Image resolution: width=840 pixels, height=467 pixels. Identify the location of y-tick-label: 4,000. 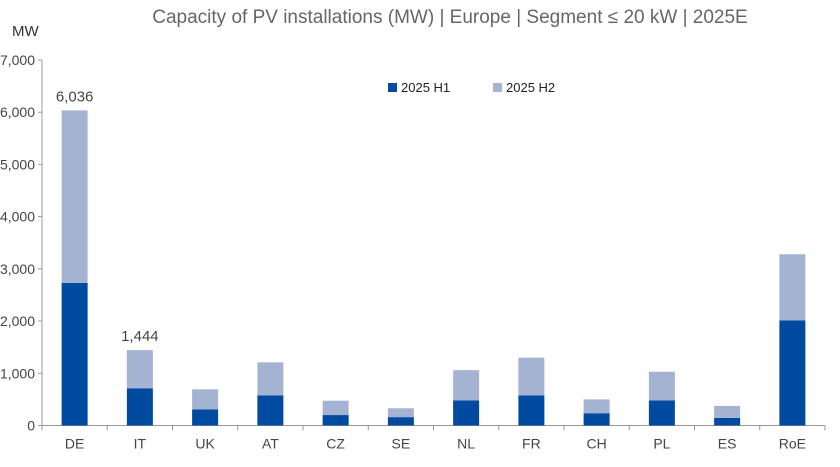
(17, 217).